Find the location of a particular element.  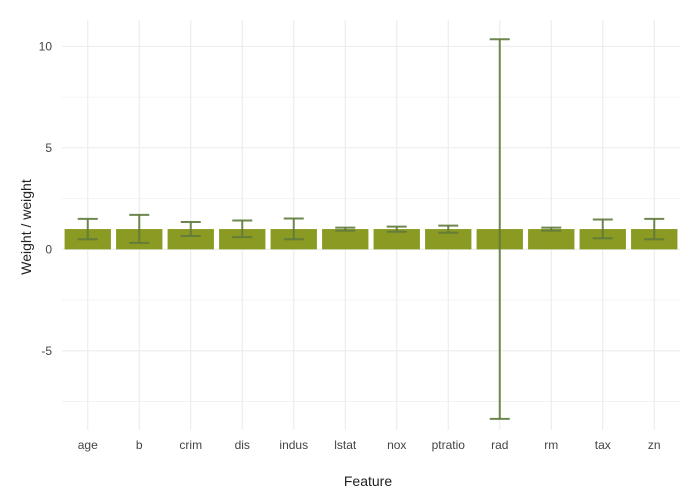

y-tick-label: -5 is located at coordinates (46, 351).